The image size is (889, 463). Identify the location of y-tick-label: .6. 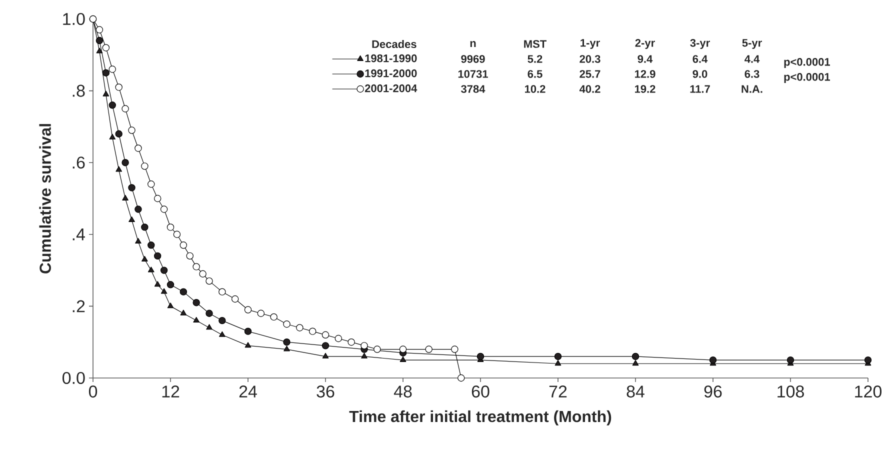
(78, 162).